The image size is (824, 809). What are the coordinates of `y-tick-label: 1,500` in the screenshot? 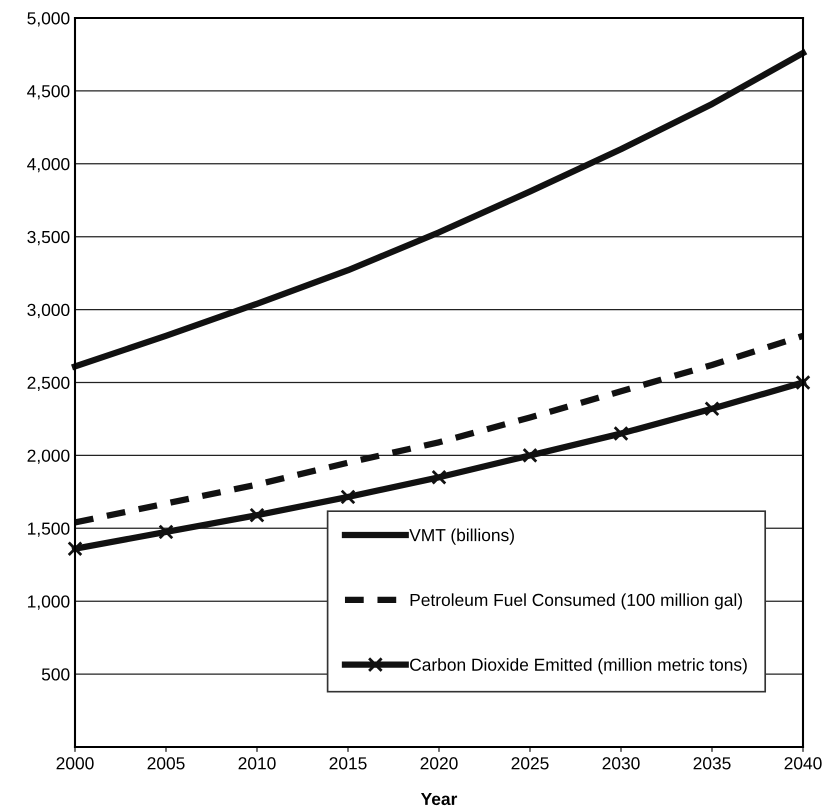 It's located at (49, 529).